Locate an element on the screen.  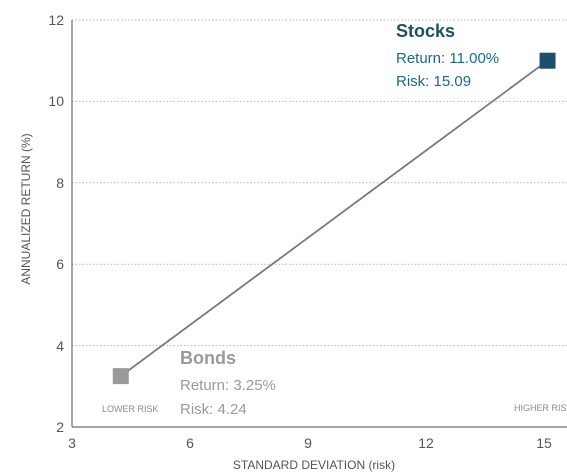
stocks-risk-text: Risk: 15.09 is located at coordinates (433, 81).